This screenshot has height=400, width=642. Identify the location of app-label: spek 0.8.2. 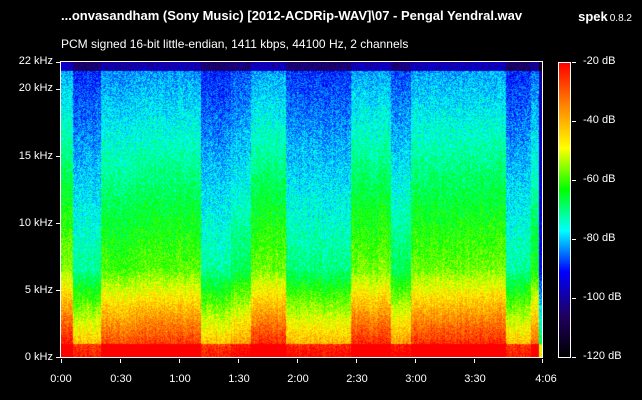
(605, 17).